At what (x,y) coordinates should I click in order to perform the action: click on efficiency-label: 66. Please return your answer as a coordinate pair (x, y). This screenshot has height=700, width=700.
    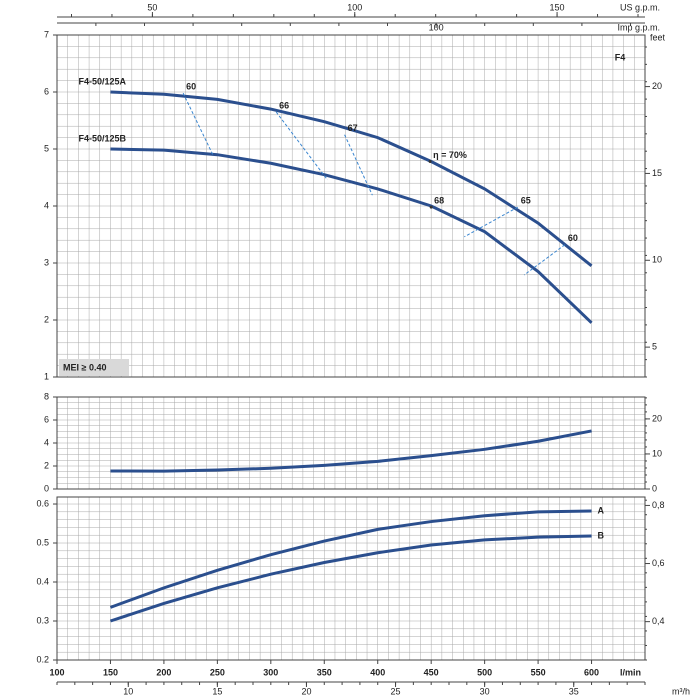
    Looking at the image, I should click on (284, 105).